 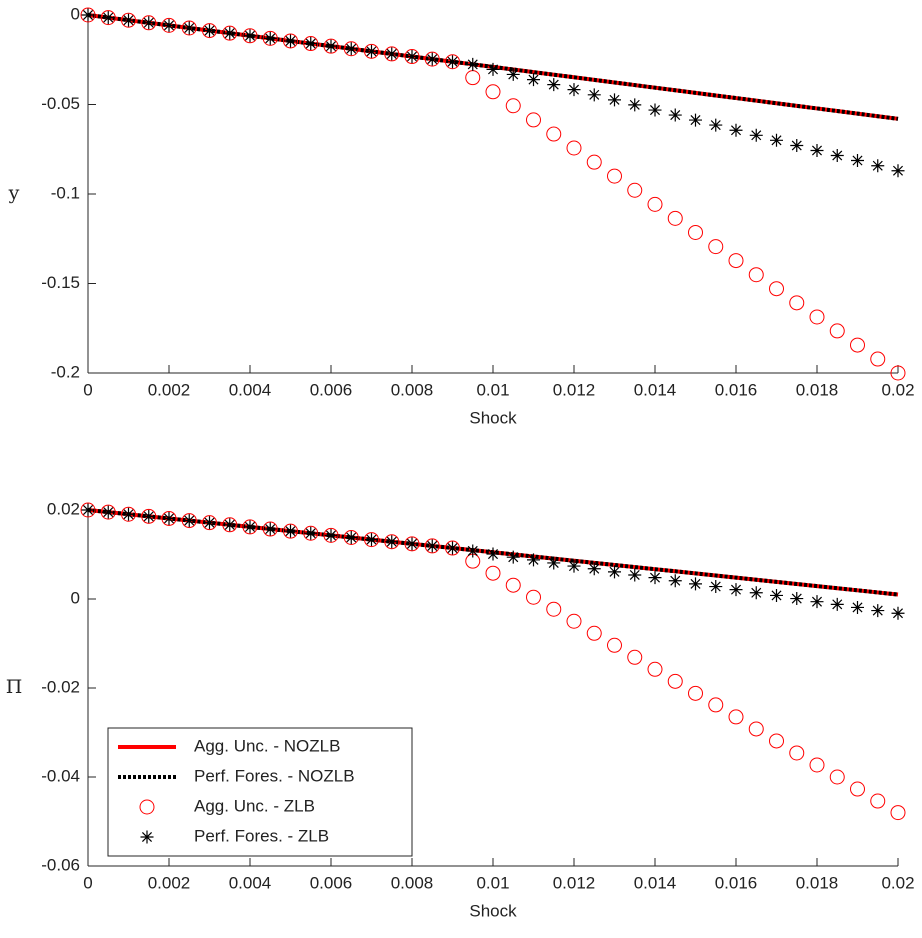 I want to click on x-tick-label: 0.008, so click(x=412, y=882).